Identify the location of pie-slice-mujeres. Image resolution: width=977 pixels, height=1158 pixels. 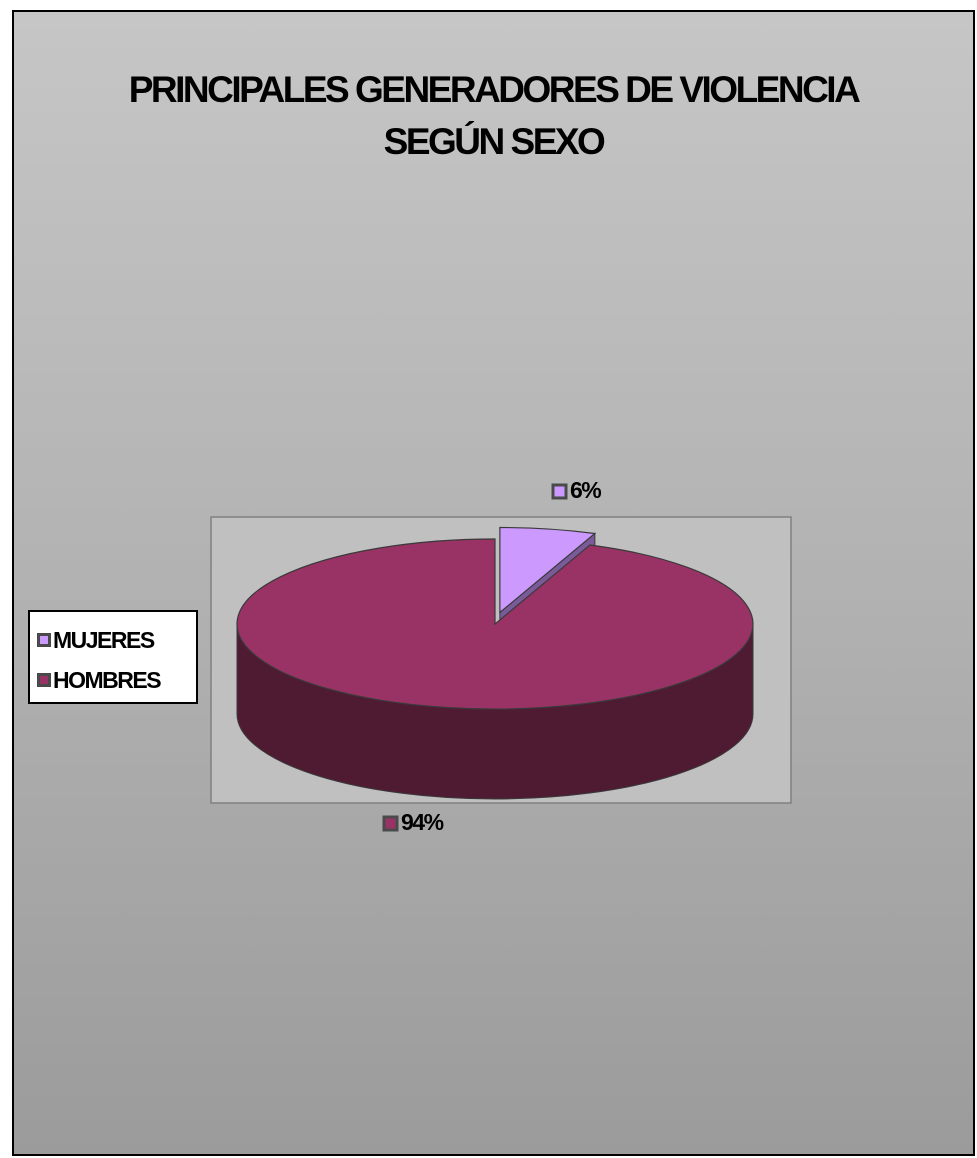
(548, 570).